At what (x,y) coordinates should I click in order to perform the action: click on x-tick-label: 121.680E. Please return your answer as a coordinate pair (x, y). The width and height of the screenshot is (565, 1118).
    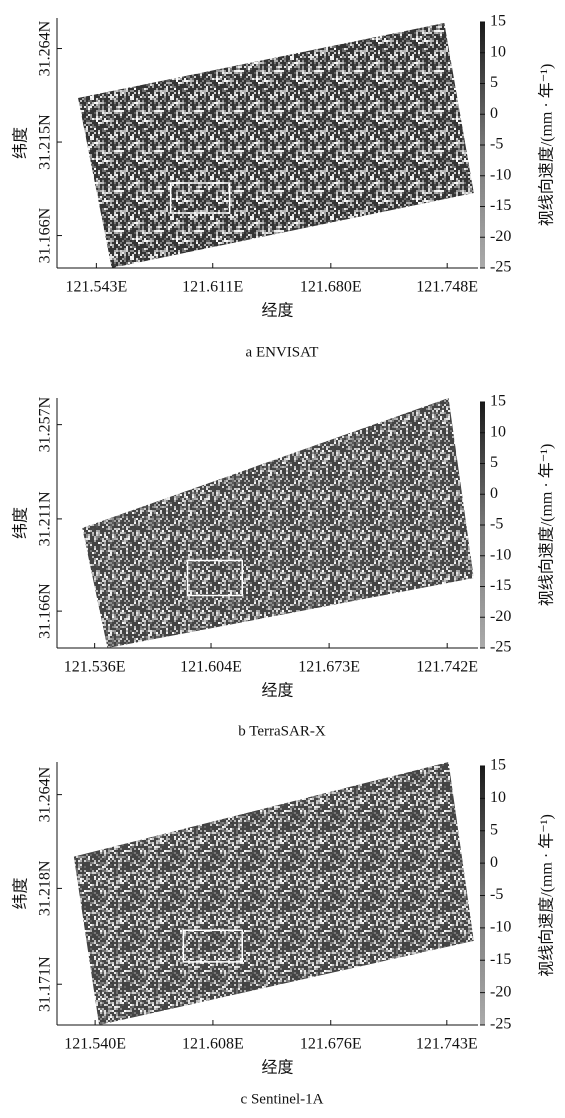
    Looking at the image, I should click on (331, 287).